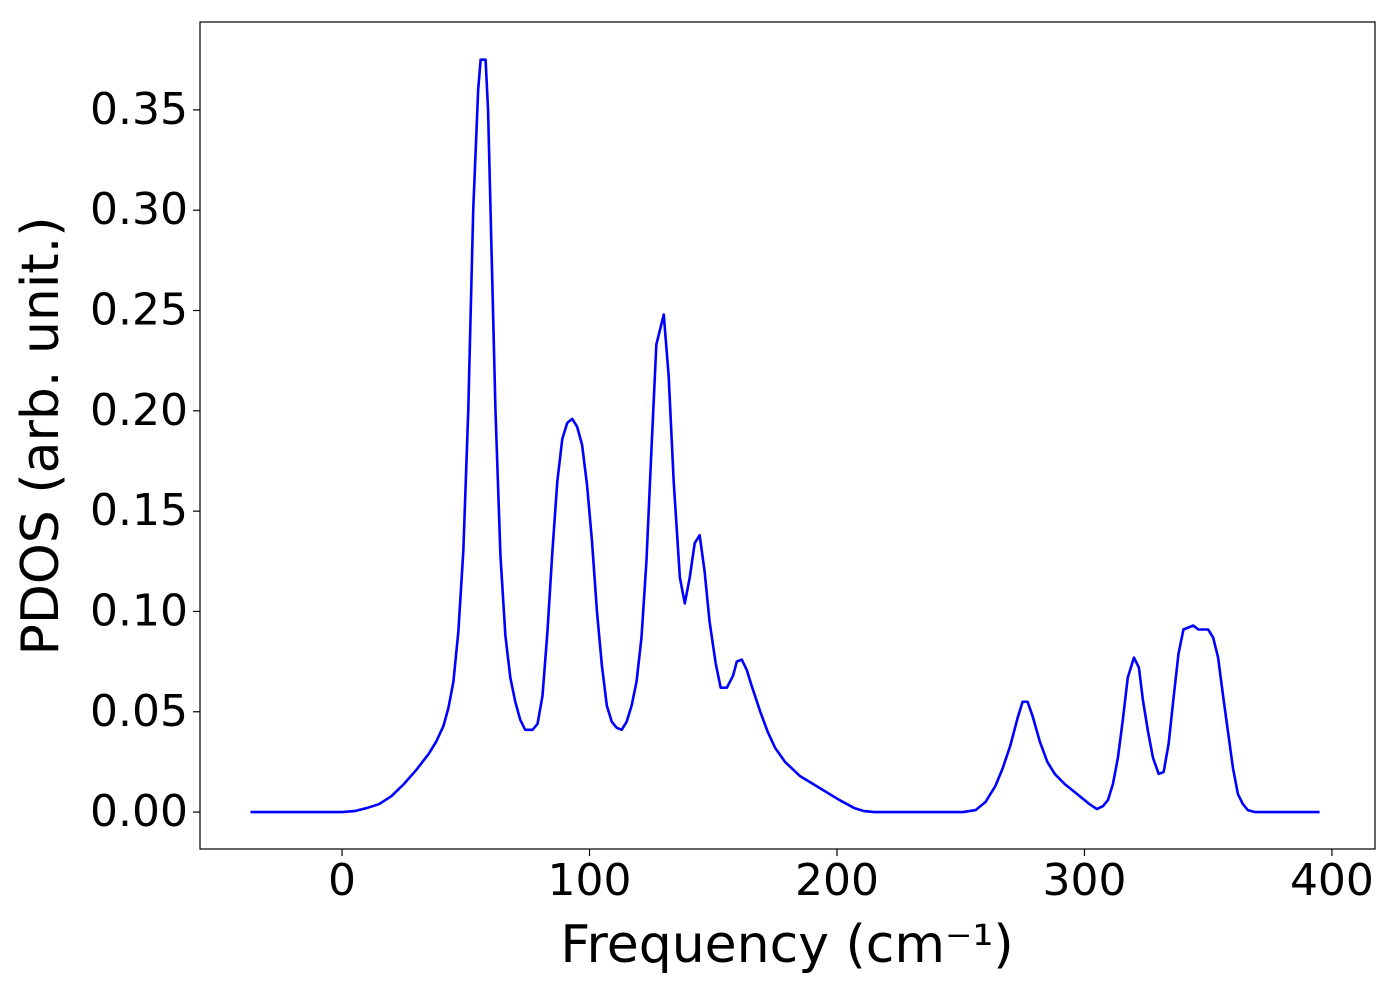 Image resolution: width=1400 pixels, height=1000 pixels. What do you see at coordinates (786, 945) in the screenshot?
I see `x-axis-label: Frequency (cm⁻¹)` at bounding box center [786, 945].